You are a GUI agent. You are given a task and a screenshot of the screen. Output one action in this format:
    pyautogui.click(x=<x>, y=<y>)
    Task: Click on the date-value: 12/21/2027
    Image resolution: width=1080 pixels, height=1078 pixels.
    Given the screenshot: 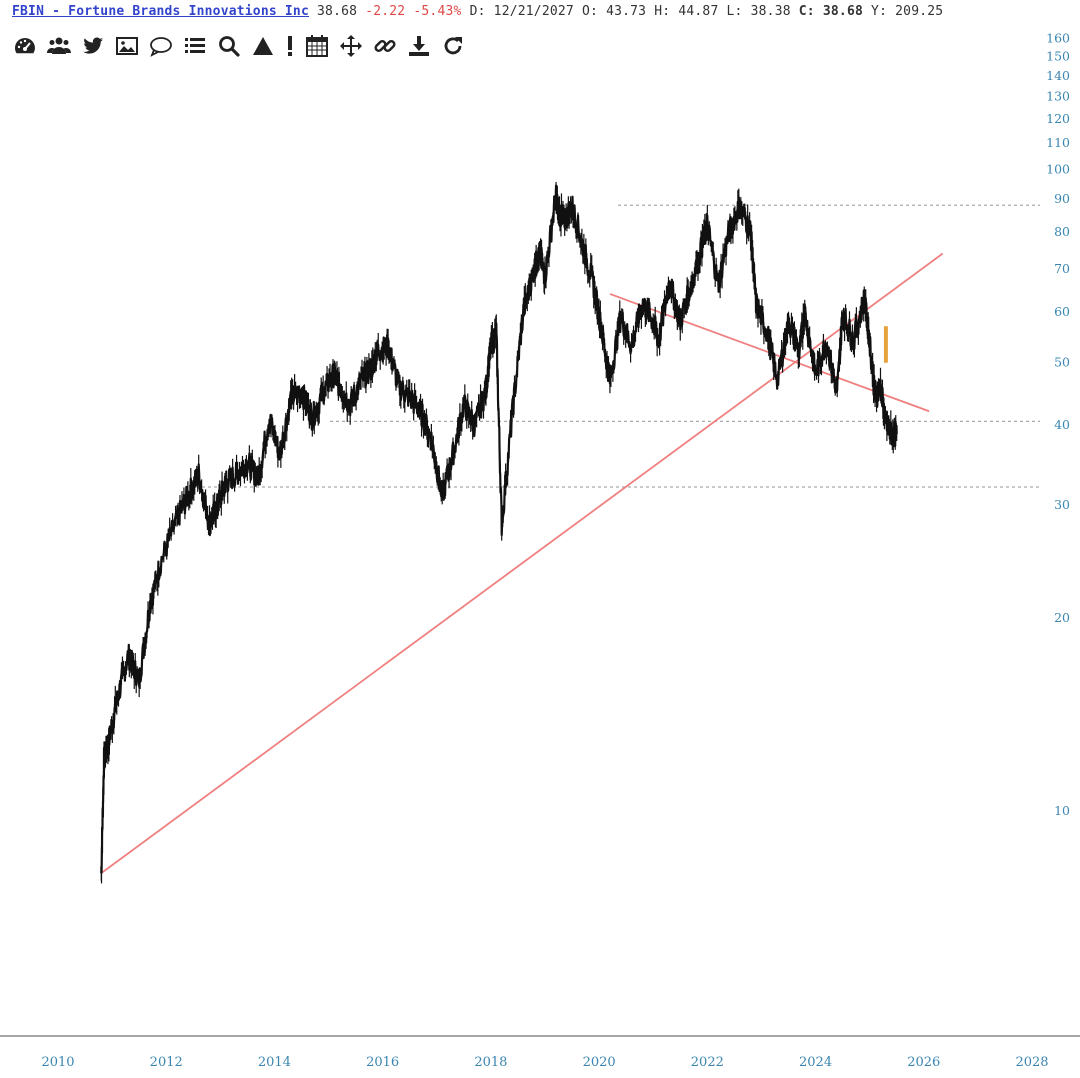 What is the action you would take?
    pyautogui.click(x=533, y=11)
    